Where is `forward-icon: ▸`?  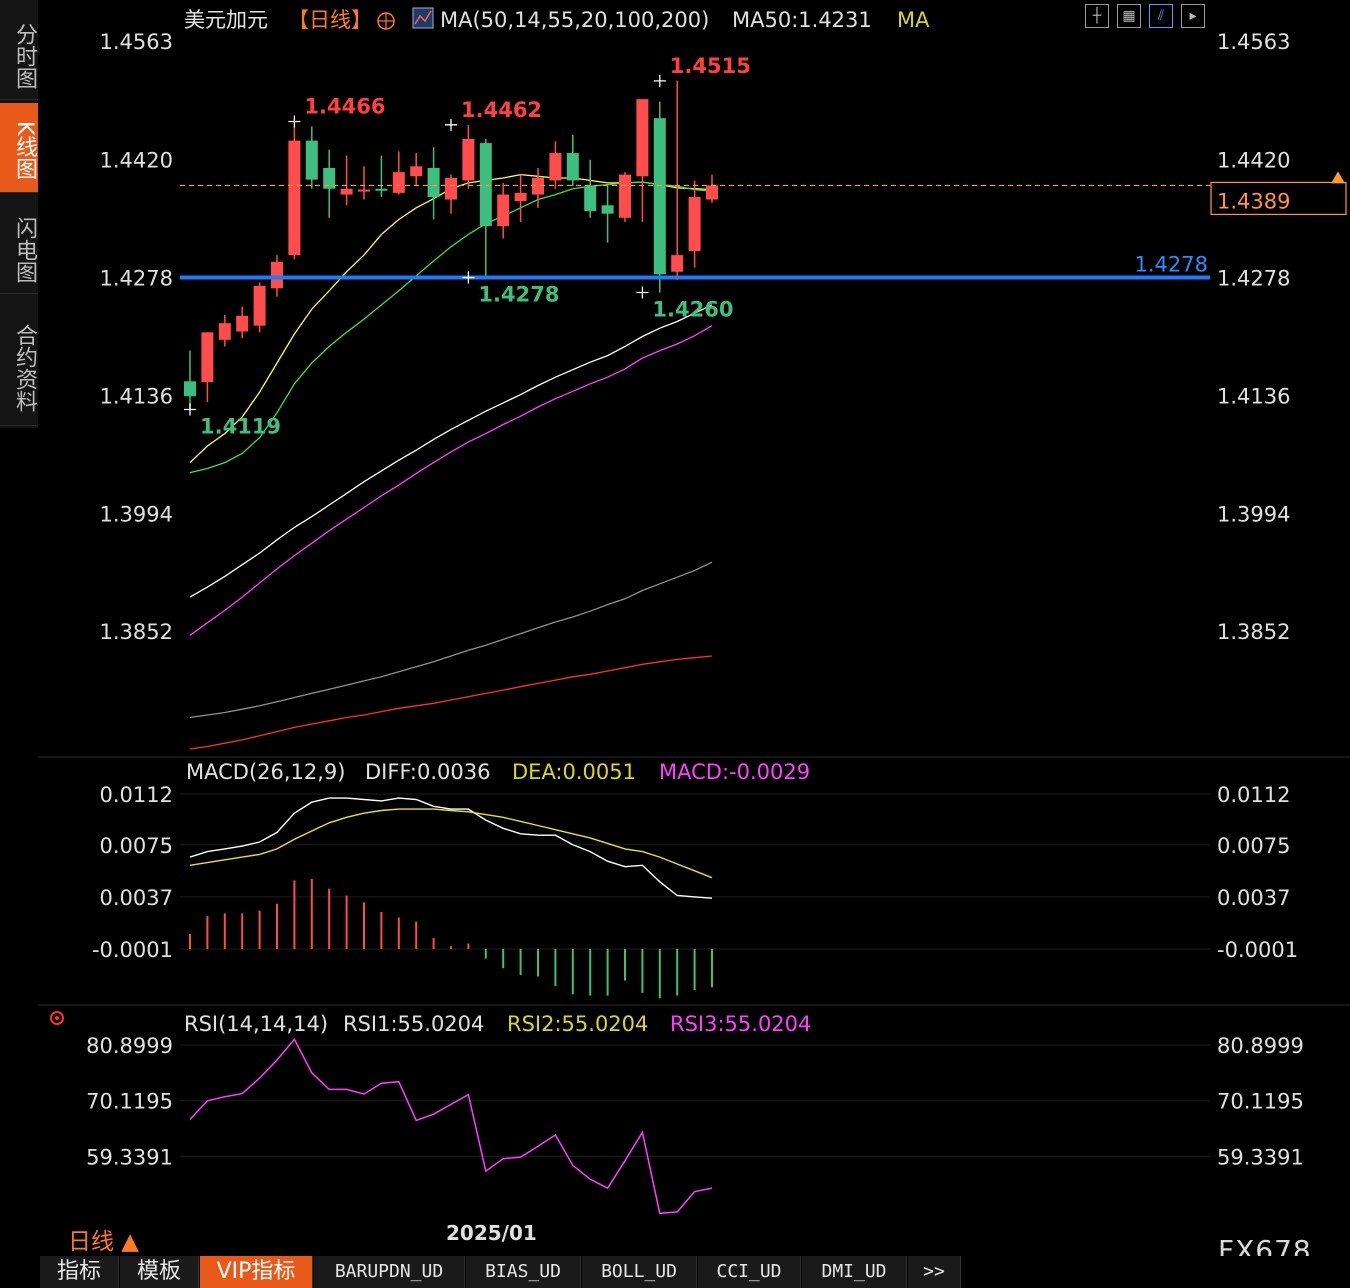 forward-icon: ▸ is located at coordinates (1193, 16).